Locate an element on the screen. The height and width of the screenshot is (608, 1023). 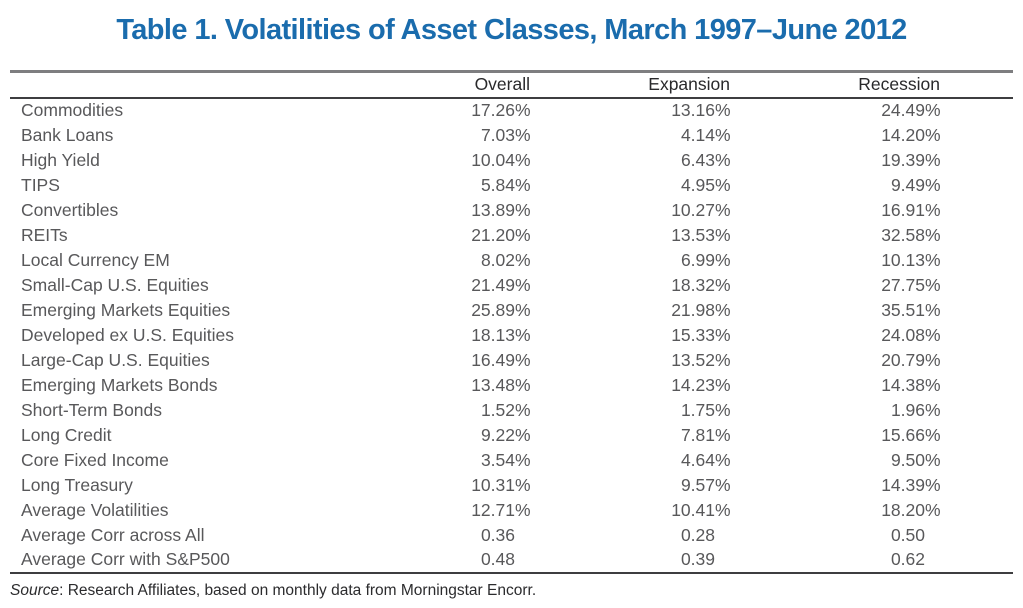
value-cell: 3.54% is located at coordinates (505, 459).